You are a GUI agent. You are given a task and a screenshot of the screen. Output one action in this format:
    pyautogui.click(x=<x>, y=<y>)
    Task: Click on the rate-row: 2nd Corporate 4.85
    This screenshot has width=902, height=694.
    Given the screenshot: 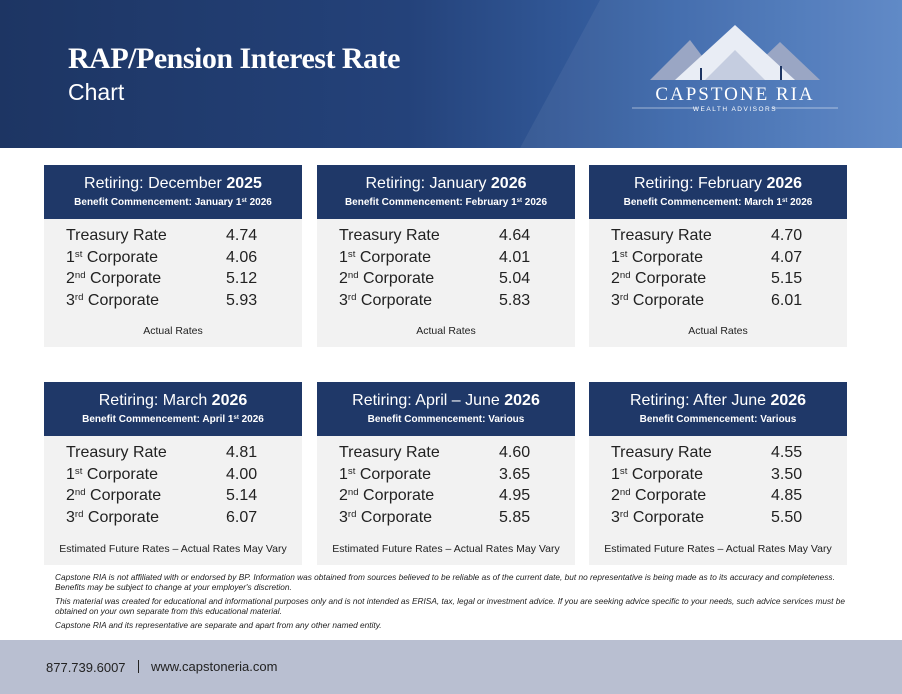 What is the action you would take?
    pyautogui.click(x=729, y=498)
    